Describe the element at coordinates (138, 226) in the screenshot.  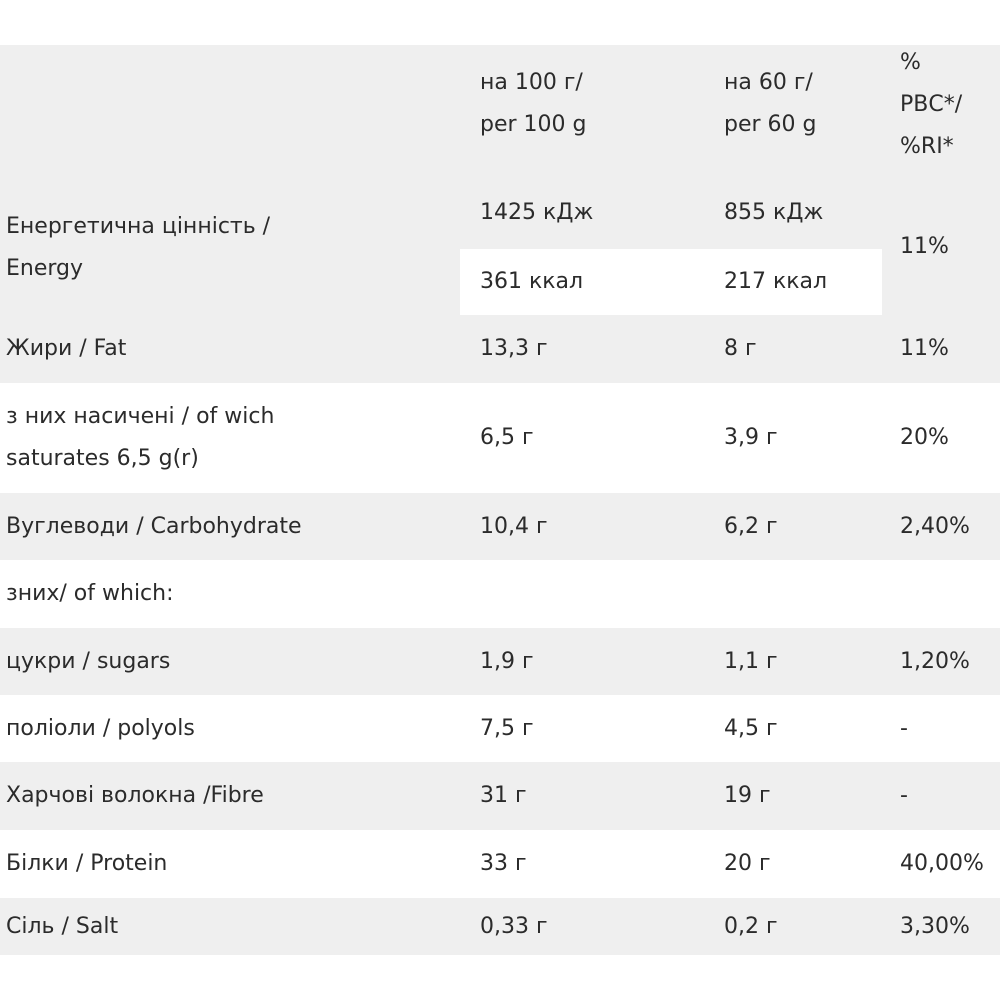
I see `row-label: Енергетична цінність /` at that location.